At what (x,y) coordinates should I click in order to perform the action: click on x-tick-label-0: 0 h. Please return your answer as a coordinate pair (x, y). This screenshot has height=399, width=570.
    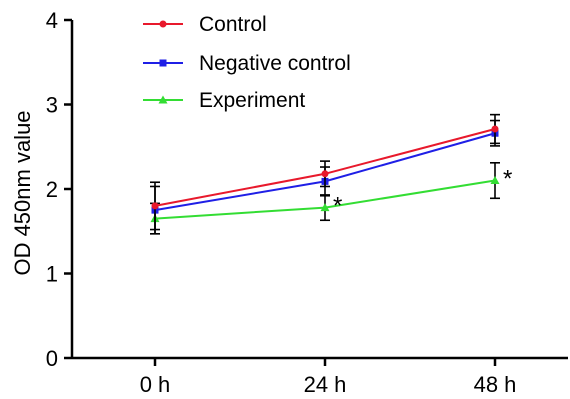
    Looking at the image, I should click on (155, 384).